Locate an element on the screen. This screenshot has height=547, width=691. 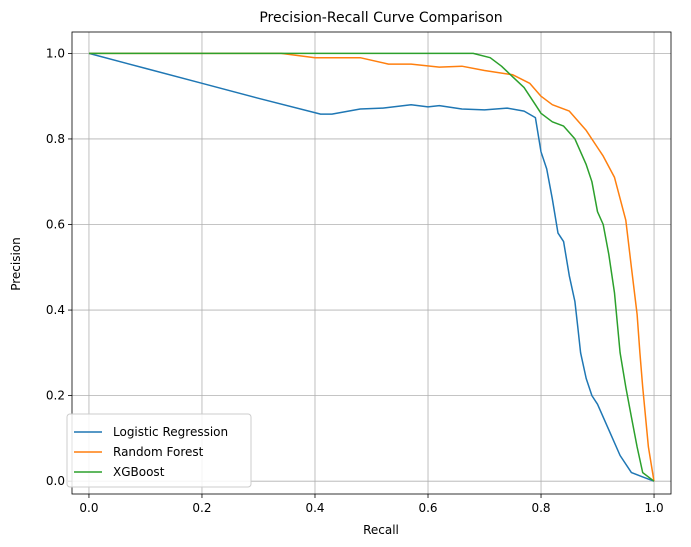
x-tick-label: 0.0 is located at coordinates (88, 508).